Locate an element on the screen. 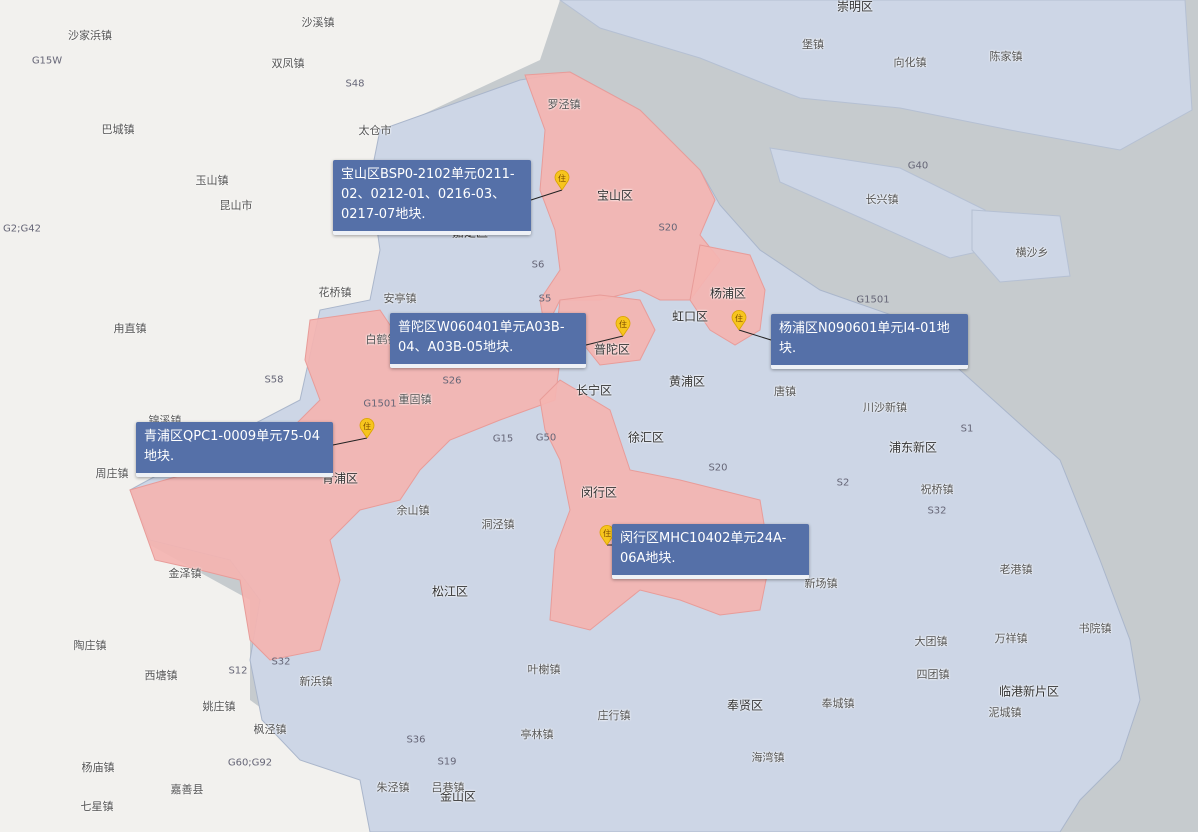  road-label: S36 is located at coordinates (416, 740).